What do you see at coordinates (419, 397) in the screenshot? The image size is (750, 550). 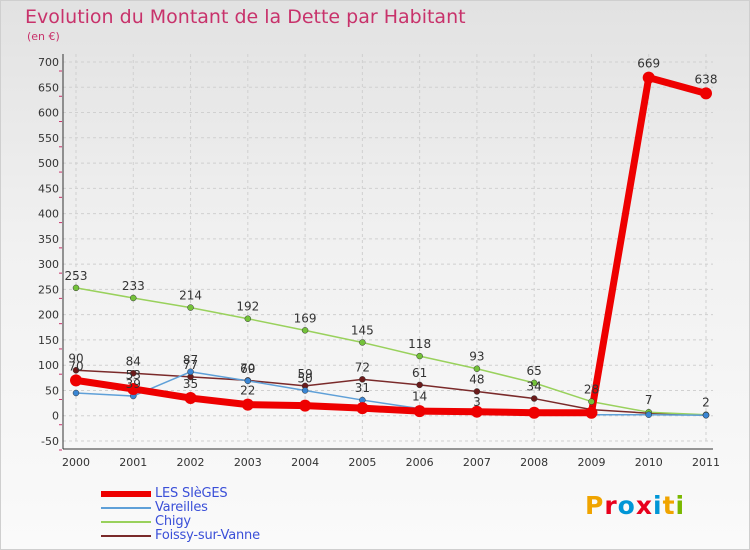 I see `data-label: 14` at bounding box center [419, 397].